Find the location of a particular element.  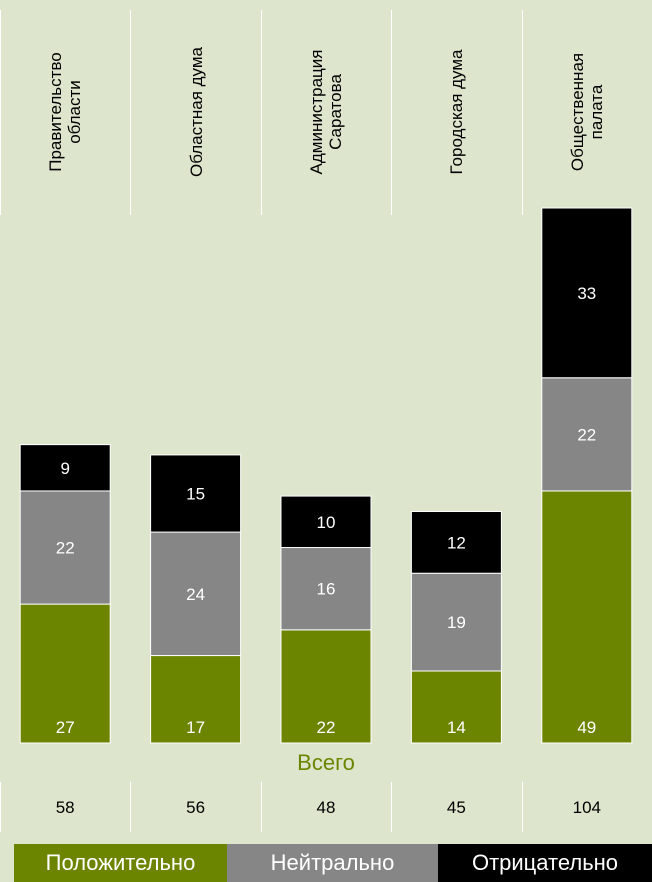

data-label-4-2: 33 is located at coordinates (586, 293).